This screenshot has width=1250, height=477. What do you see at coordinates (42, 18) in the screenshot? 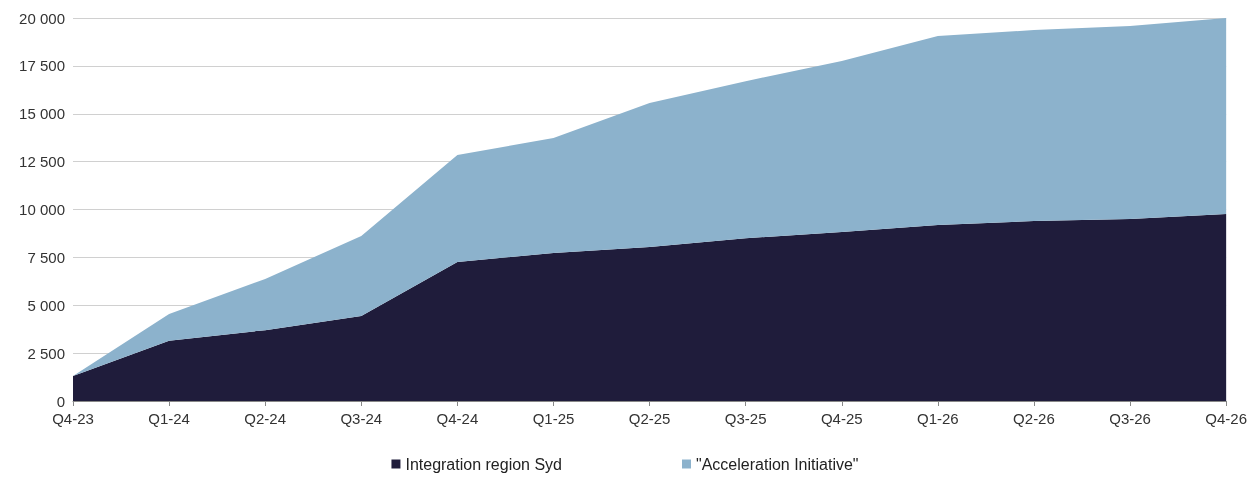
I see `y-tick-label: 20 000` at bounding box center [42, 18].